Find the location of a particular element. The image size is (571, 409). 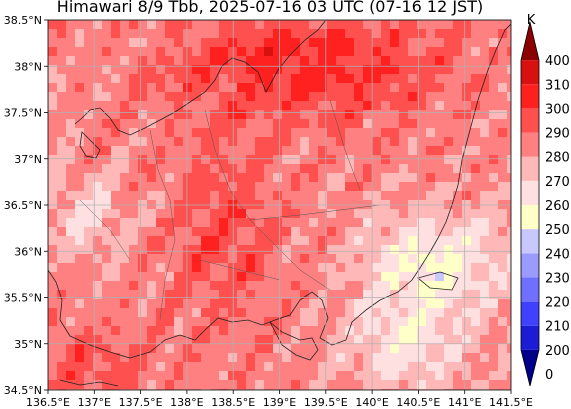

colorbar-tick-label: 200 is located at coordinates (557, 351).